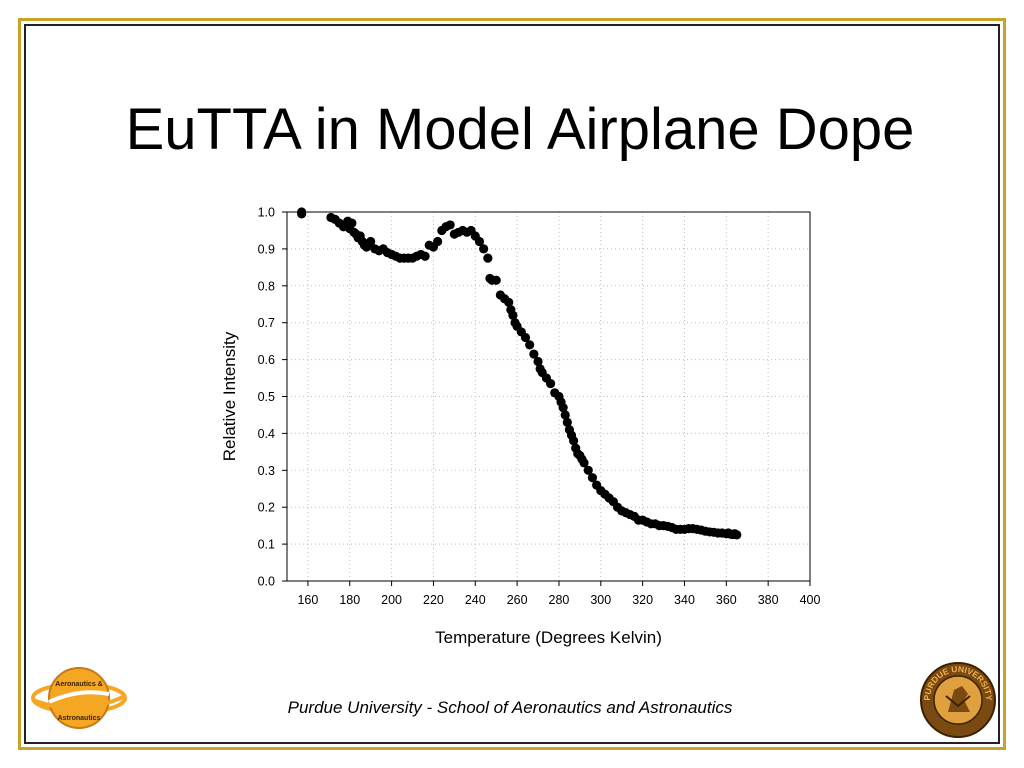  What do you see at coordinates (475, 600) in the screenshot?
I see `x-tick-label: 240` at bounding box center [475, 600].